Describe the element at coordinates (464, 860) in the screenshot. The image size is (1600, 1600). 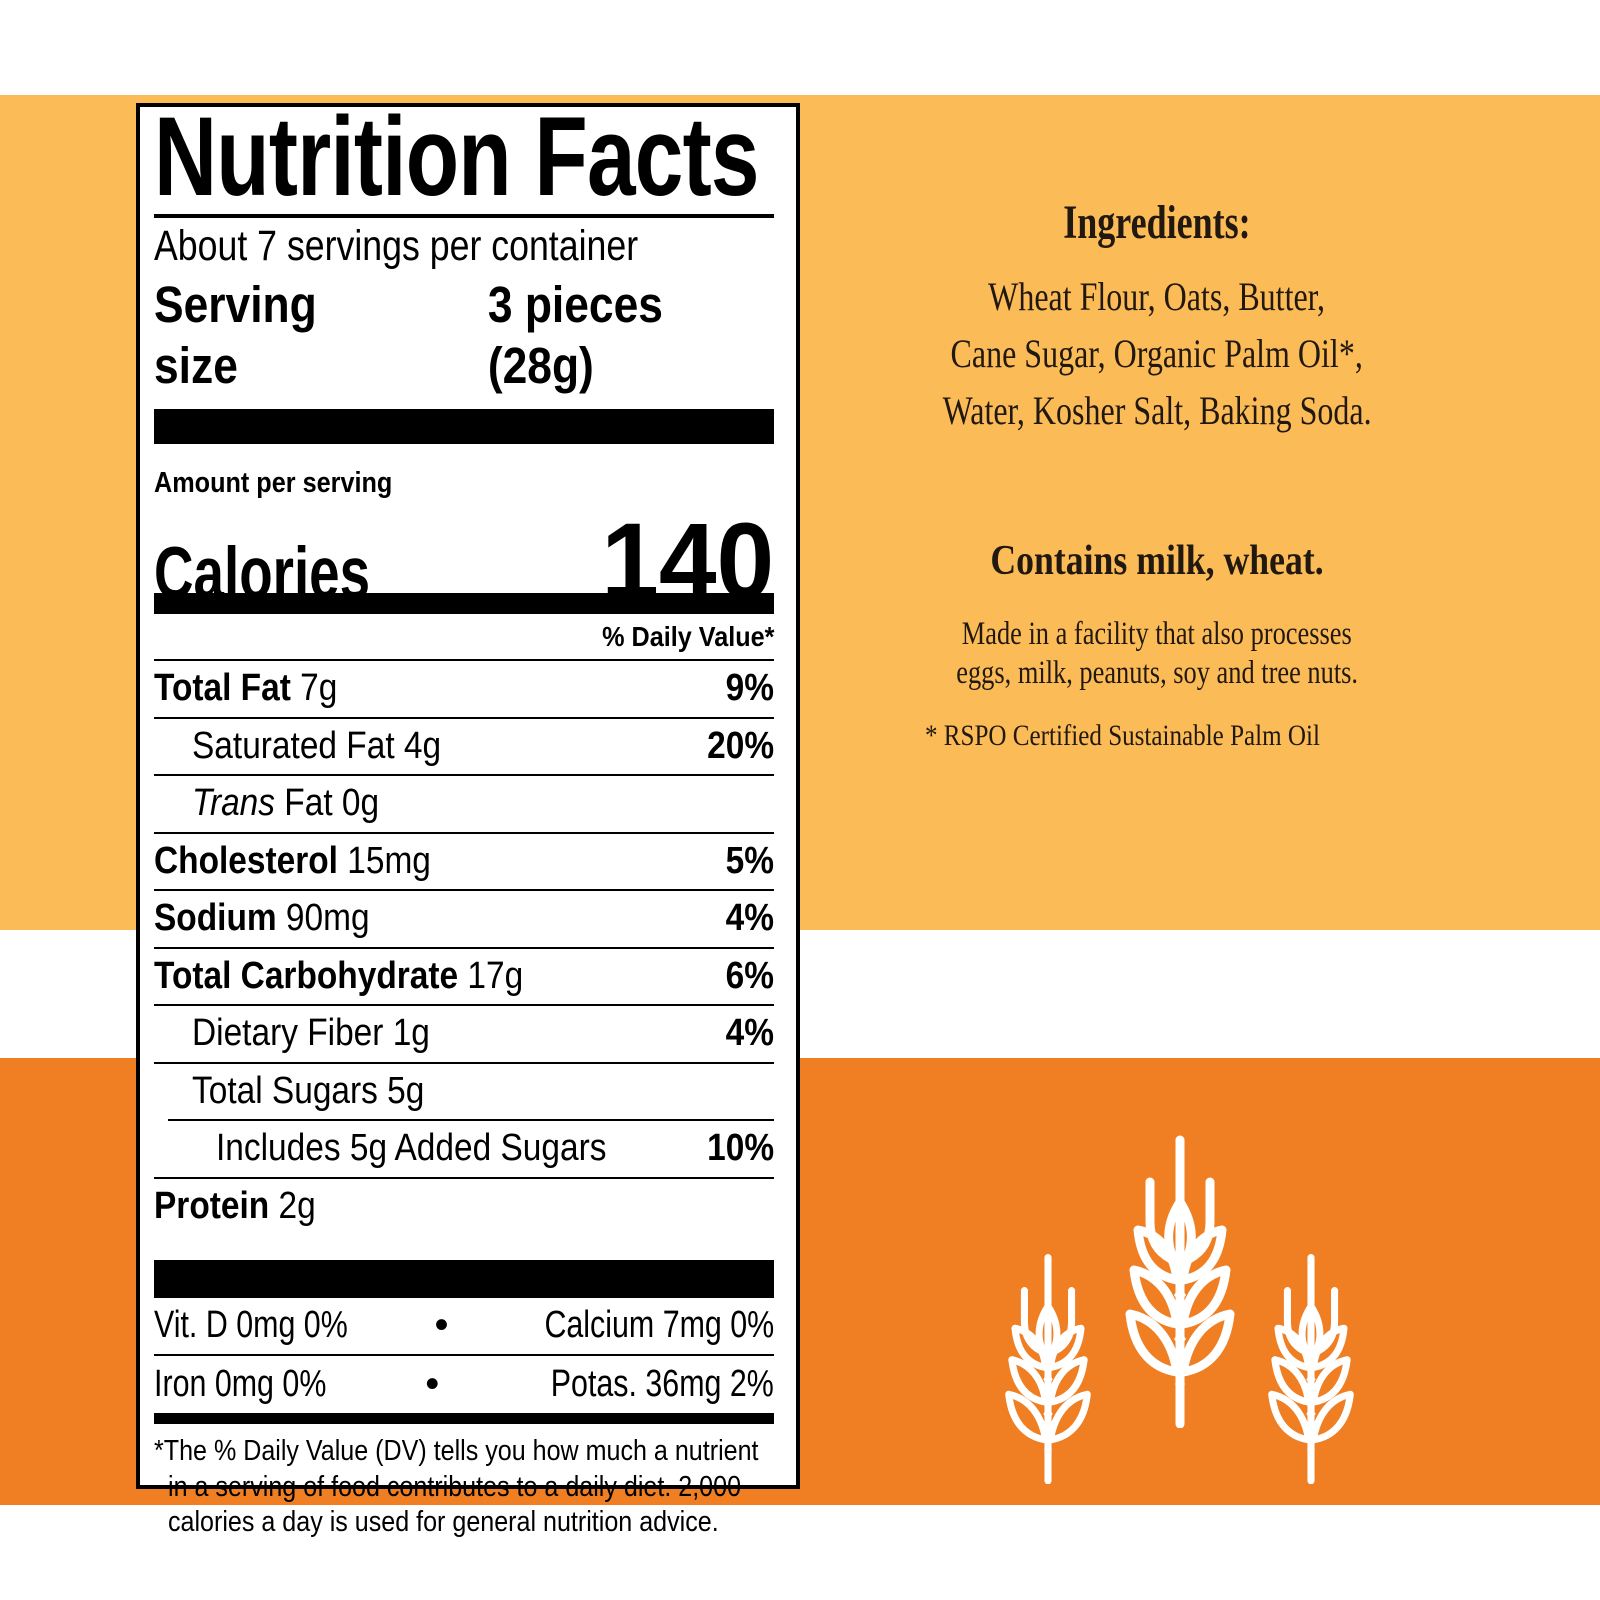
I see `nutrient-row: Cholesterol 15mg 5%` at that location.